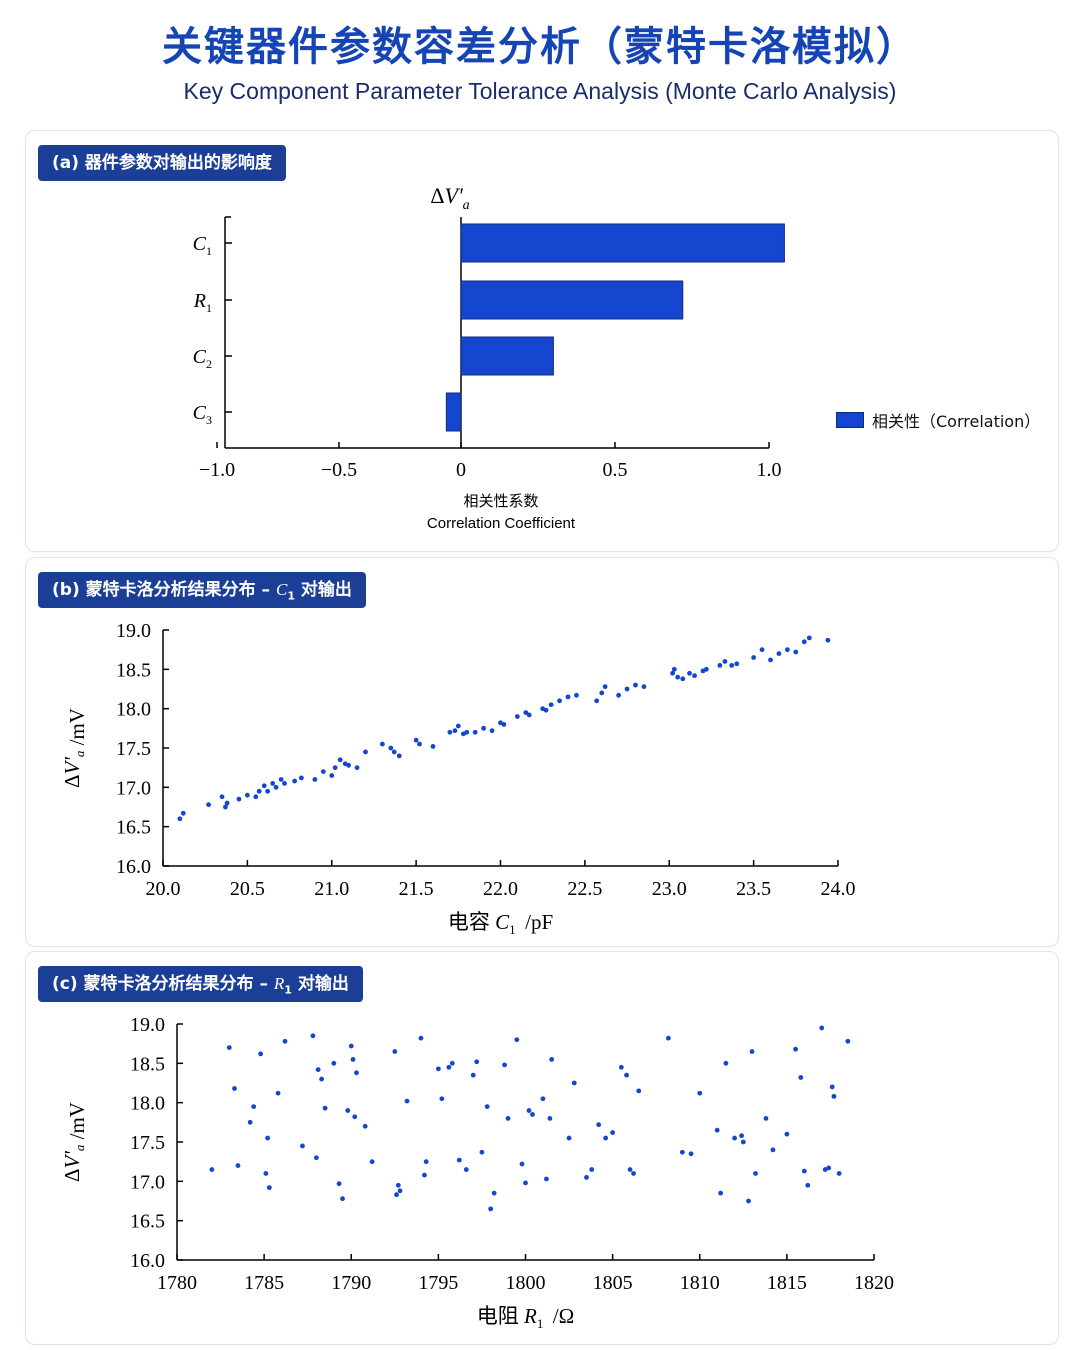  What do you see at coordinates (279, 983) in the screenshot?
I see `panel-c-tag-symbol: R` at bounding box center [279, 983].